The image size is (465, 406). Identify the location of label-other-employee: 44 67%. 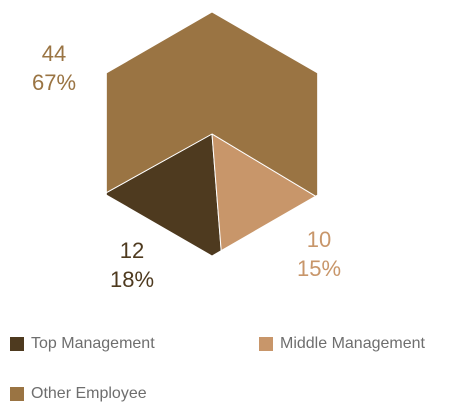
(54, 68).